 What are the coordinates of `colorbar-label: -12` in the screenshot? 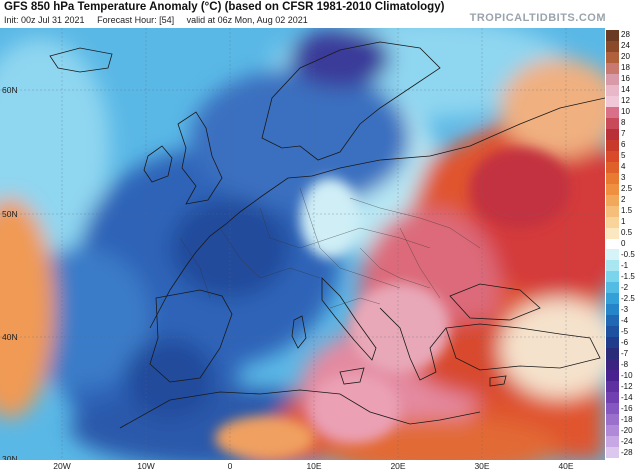 It's located at (627, 386).